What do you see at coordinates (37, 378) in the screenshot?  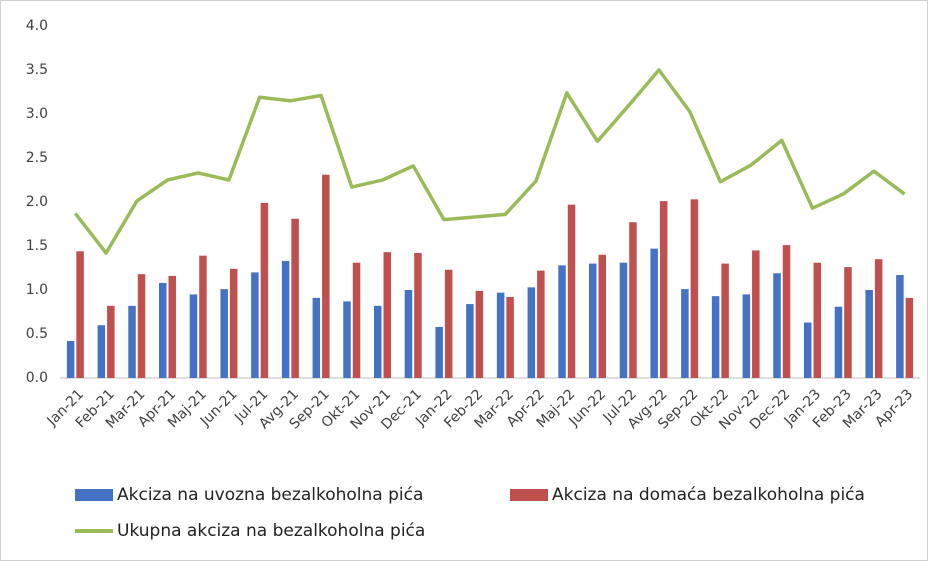 I see `y-tick-label: 0.0` at bounding box center [37, 378].